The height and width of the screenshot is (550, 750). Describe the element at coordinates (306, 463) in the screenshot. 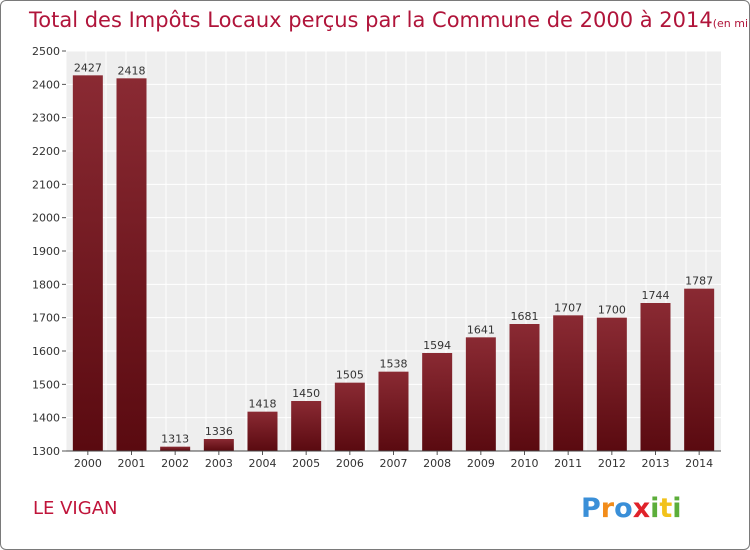

I see `x-tick-label: 2005` at that location.